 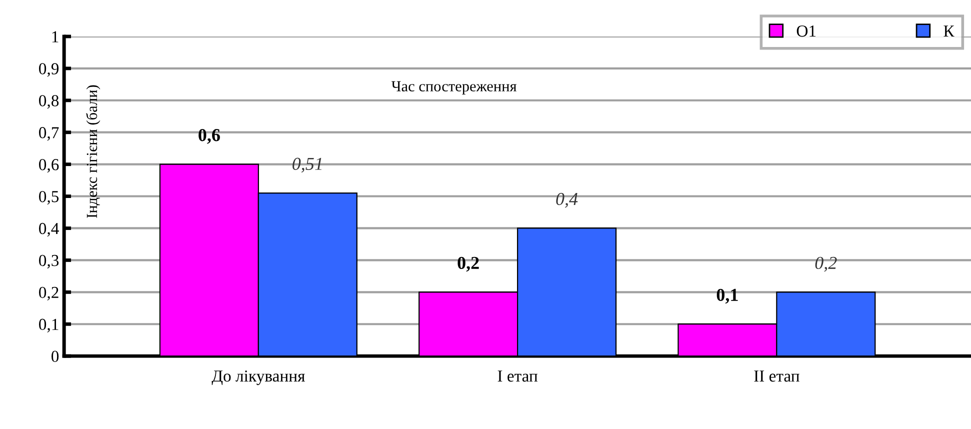 What do you see at coordinates (518, 376) in the screenshot?
I see `x-tick-label: І етап` at bounding box center [518, 376].